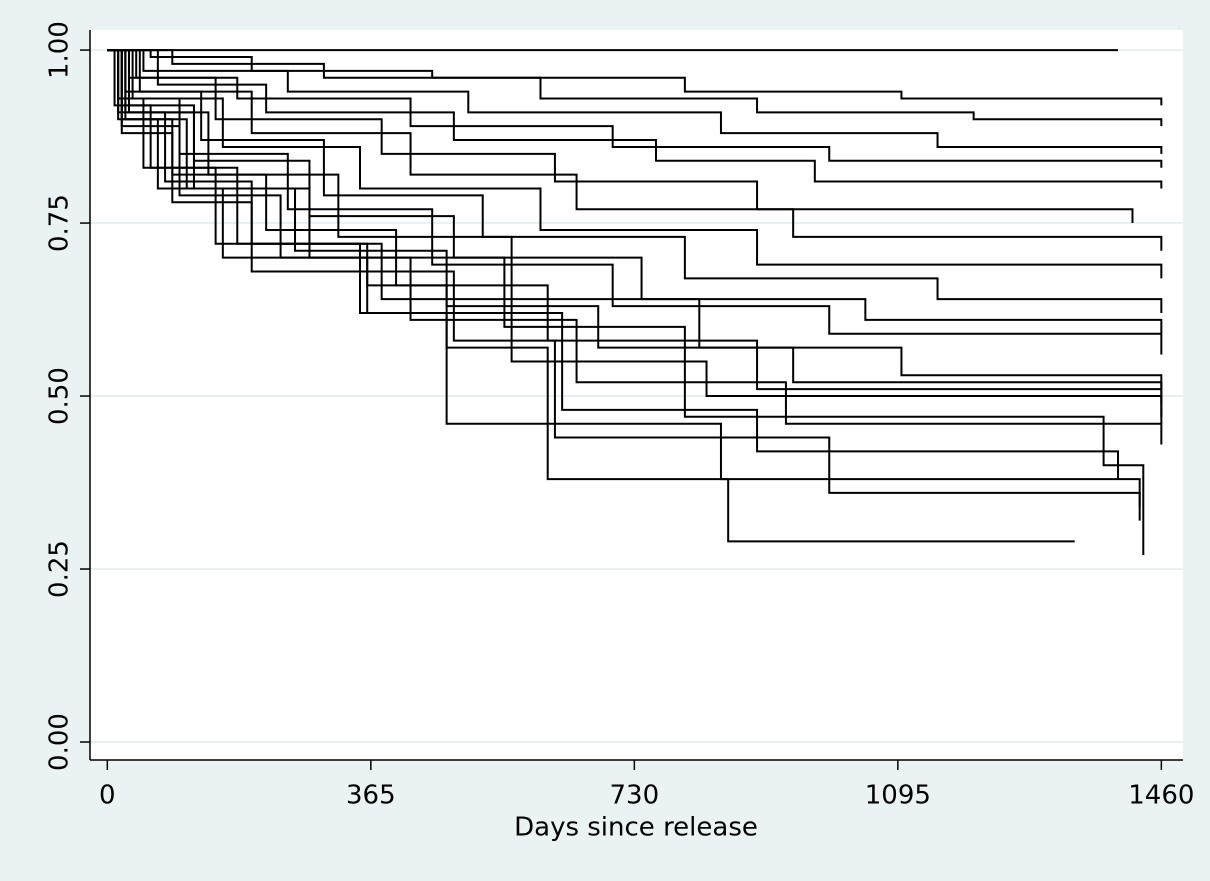  Describe the element at coordinates (636, 828) in the screenshot. I see `x-axis-label: Days since release` at that location.